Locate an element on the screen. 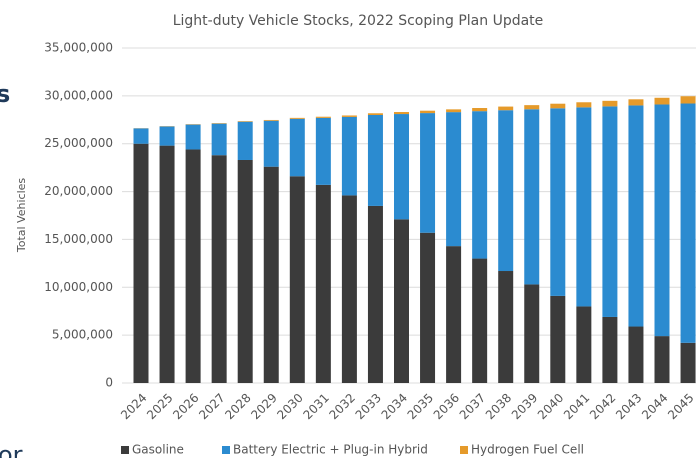  legend-label: Hydrogen Fuel Cell is located at coordinates (527, 450).